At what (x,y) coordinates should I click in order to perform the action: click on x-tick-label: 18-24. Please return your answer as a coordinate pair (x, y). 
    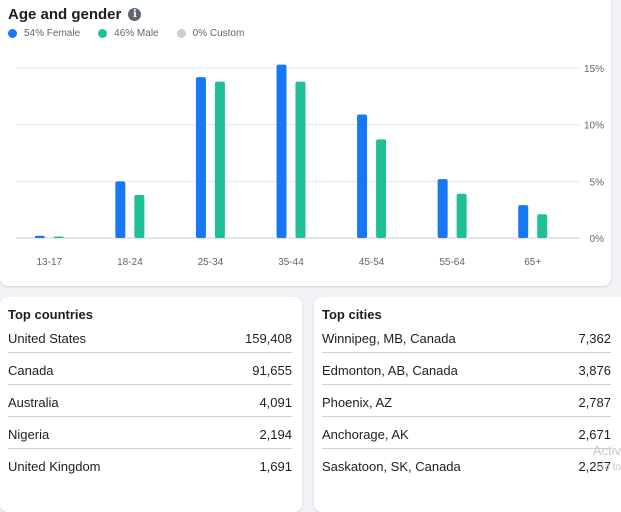
    Looking at the image, I should click on (130, 262).